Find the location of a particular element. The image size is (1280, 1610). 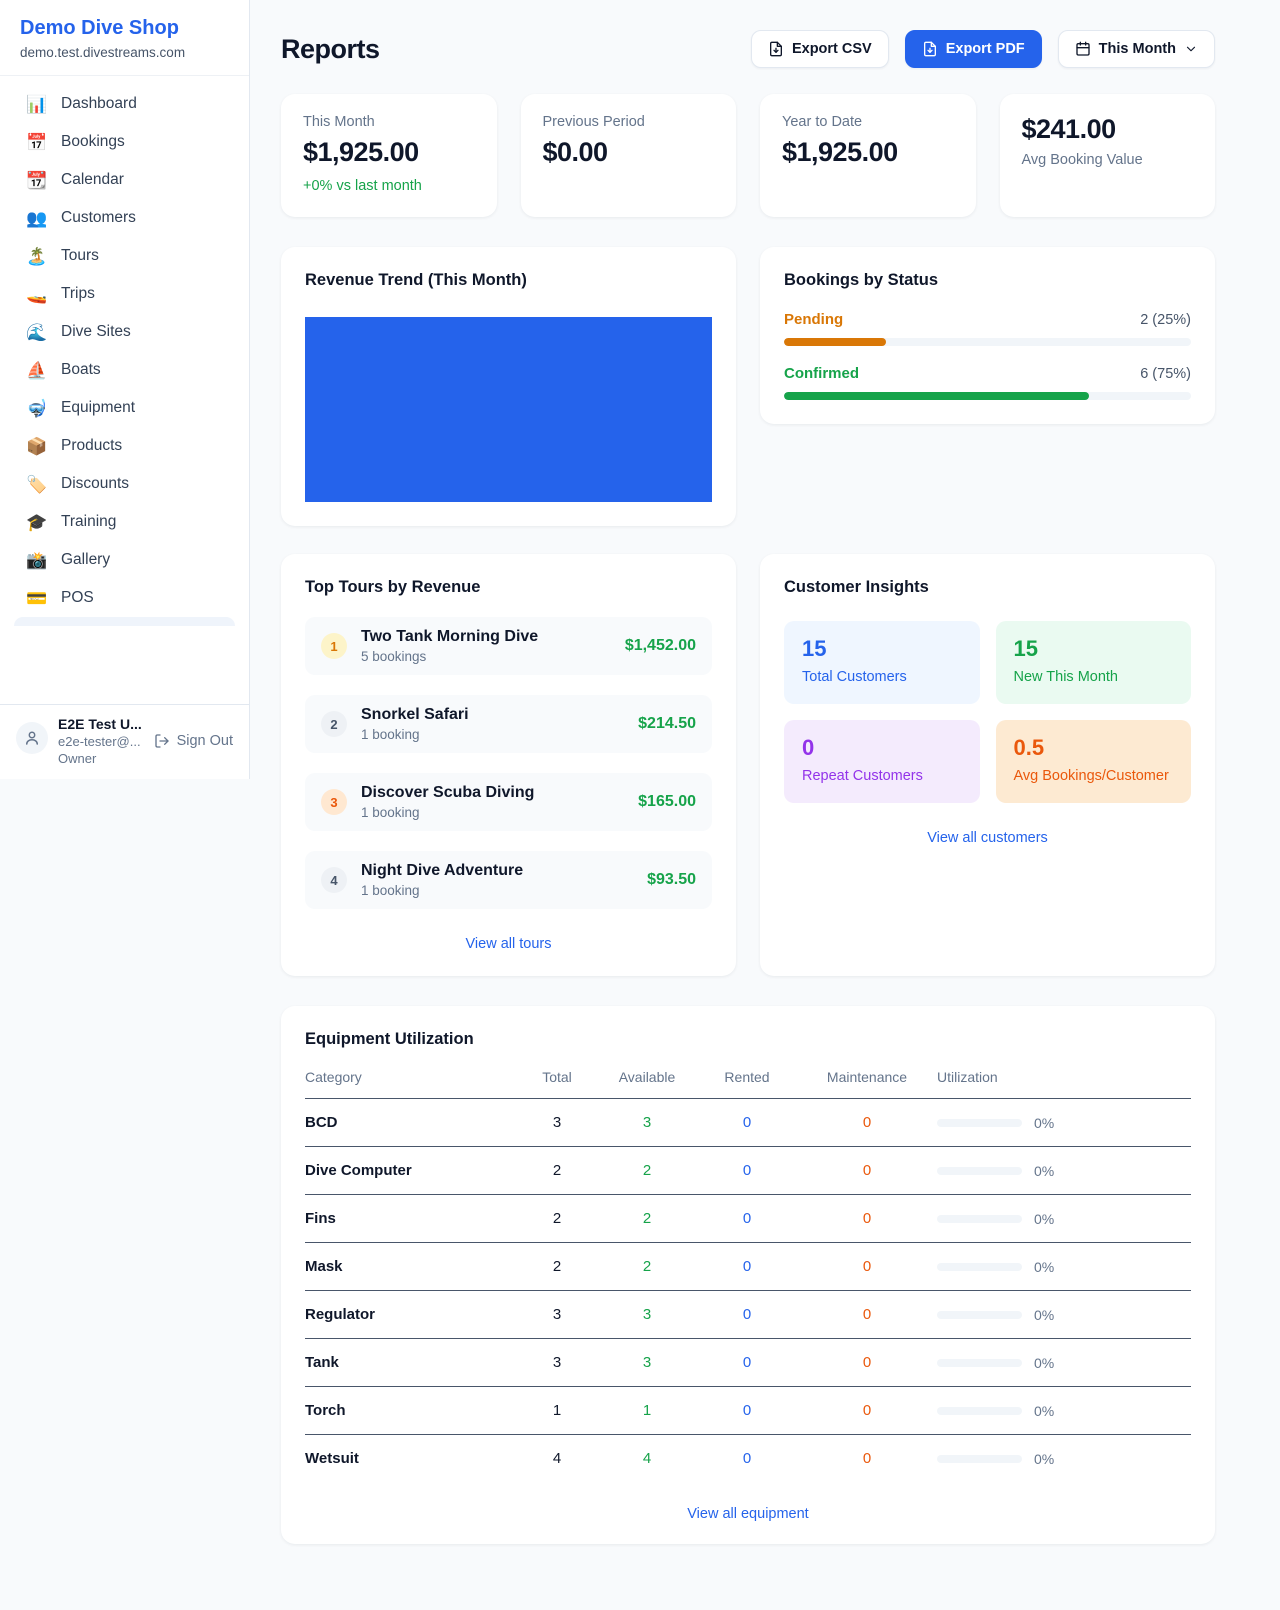

header-actions: Export CSV Export PDF This Month is located at coordinates (982, 49).